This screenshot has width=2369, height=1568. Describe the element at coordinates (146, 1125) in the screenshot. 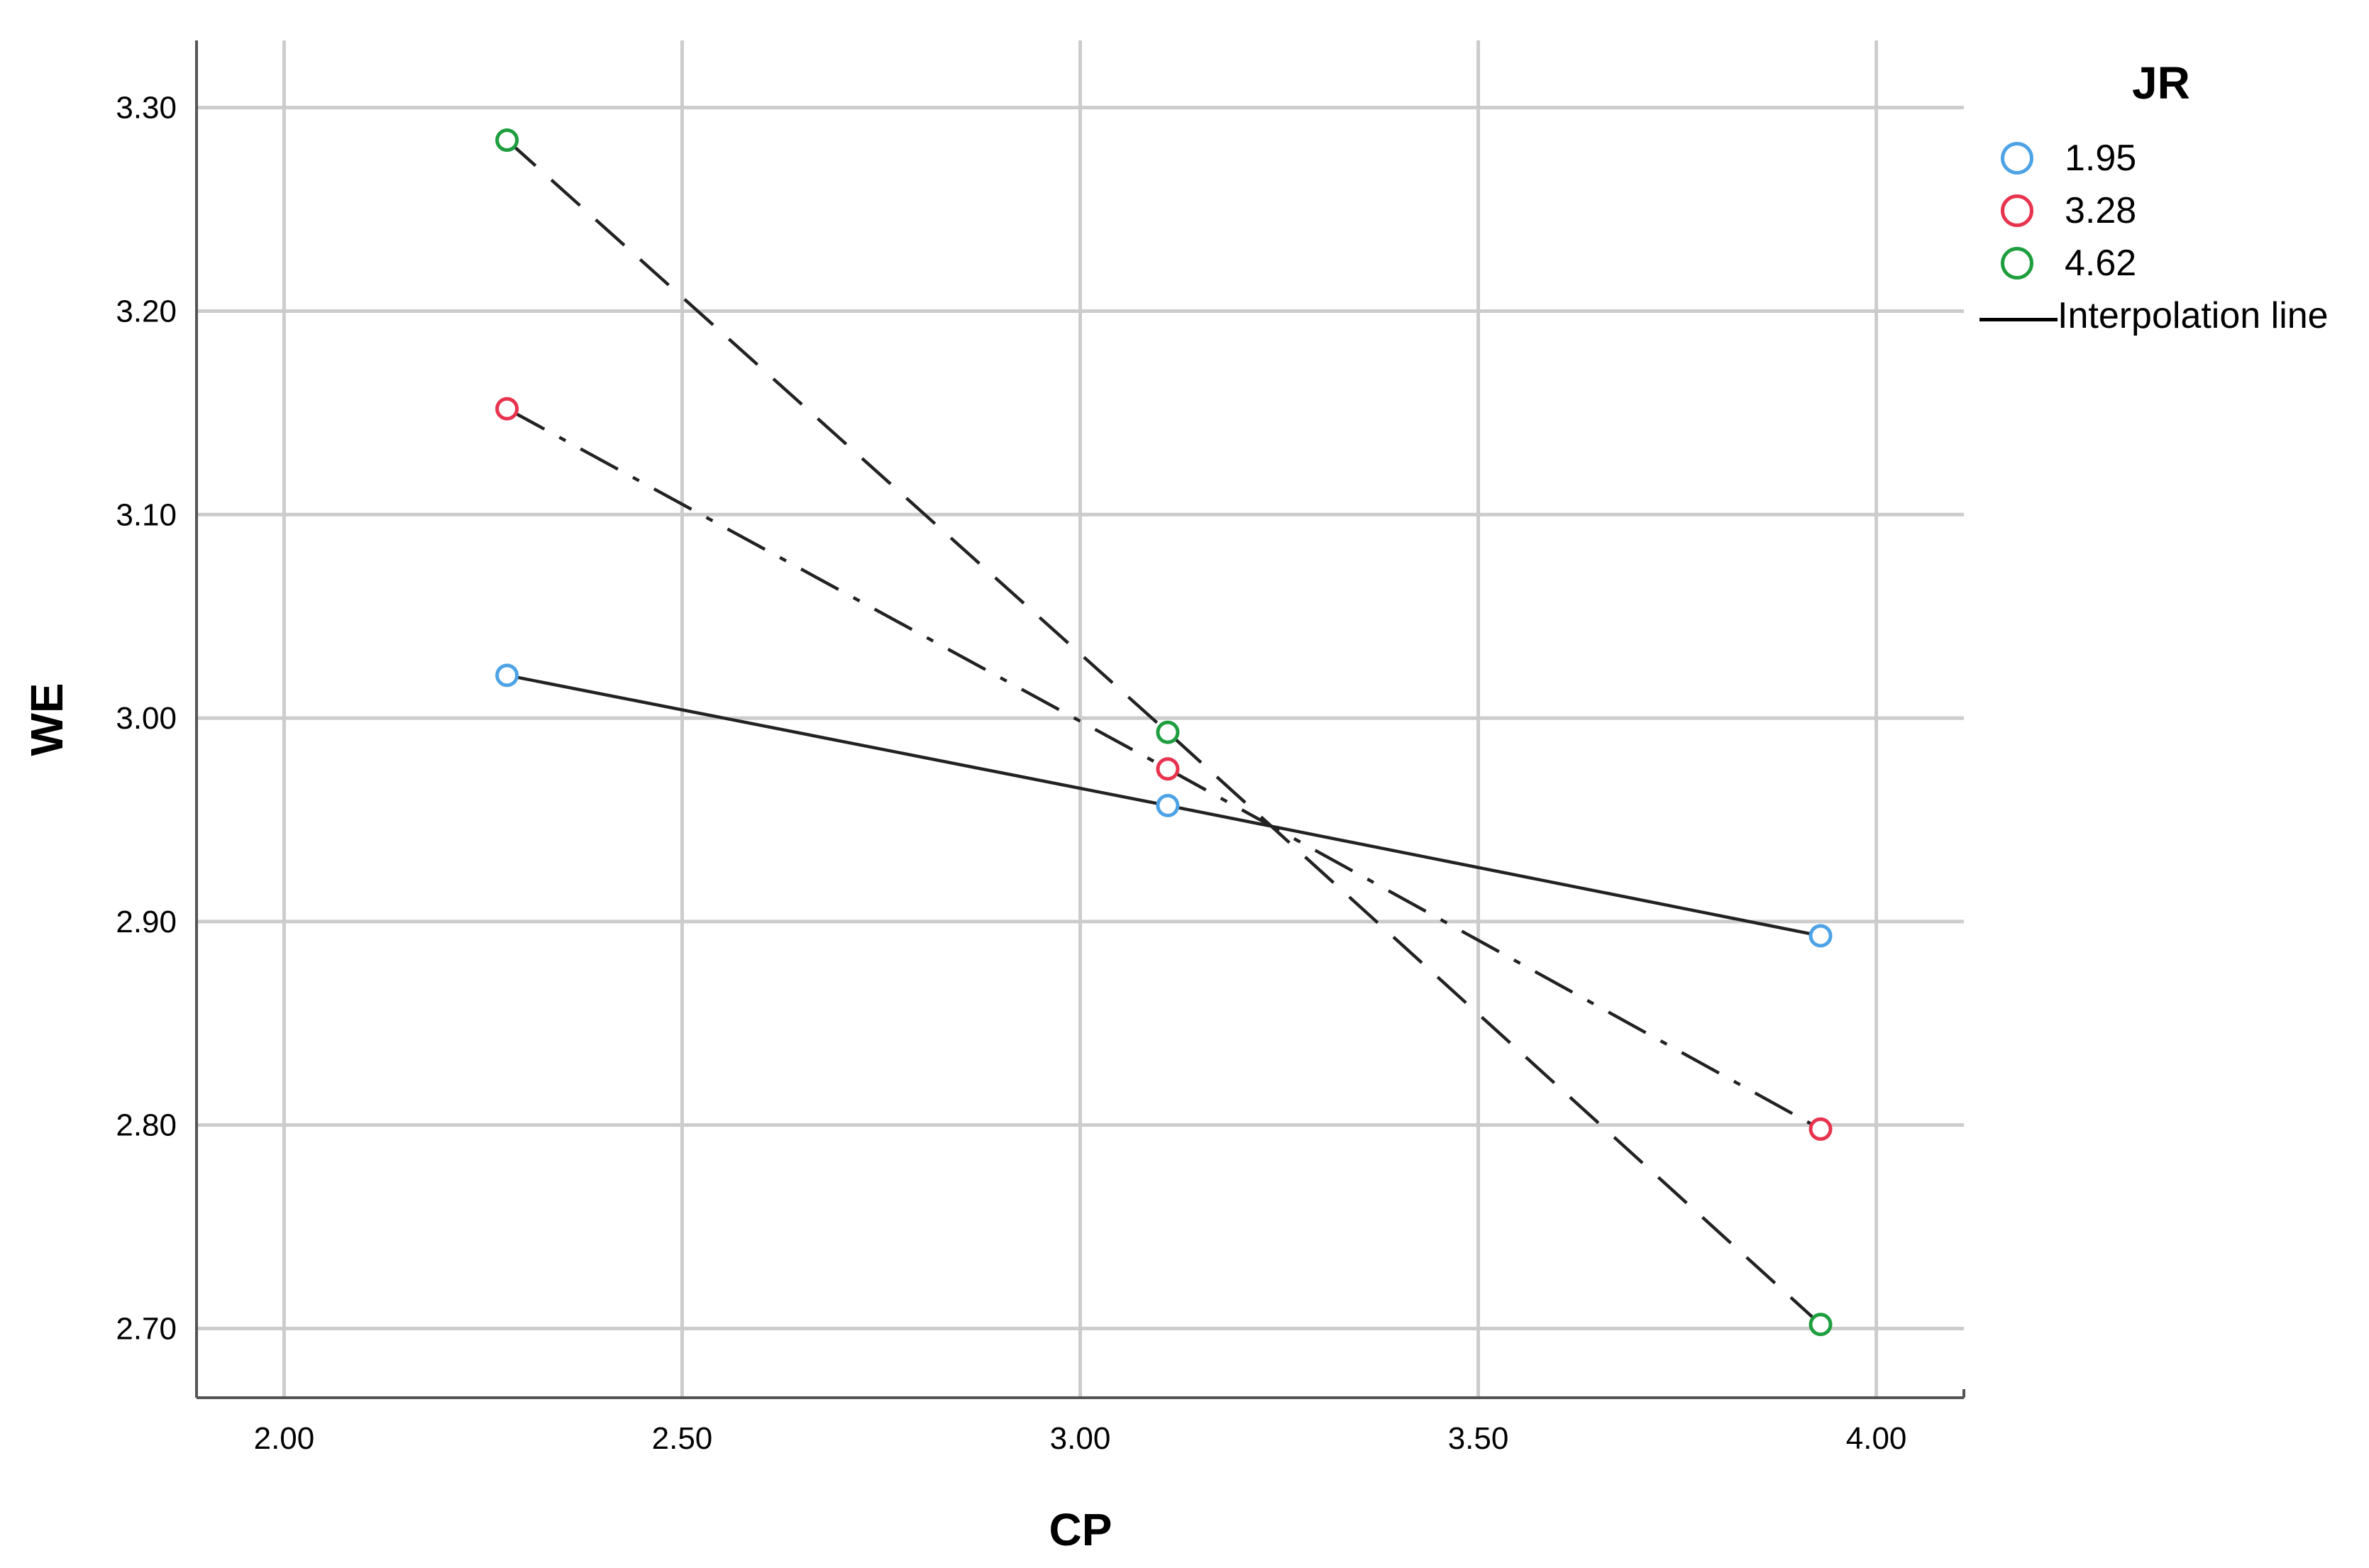

I see `y-tick-label: 2.80` at that location.